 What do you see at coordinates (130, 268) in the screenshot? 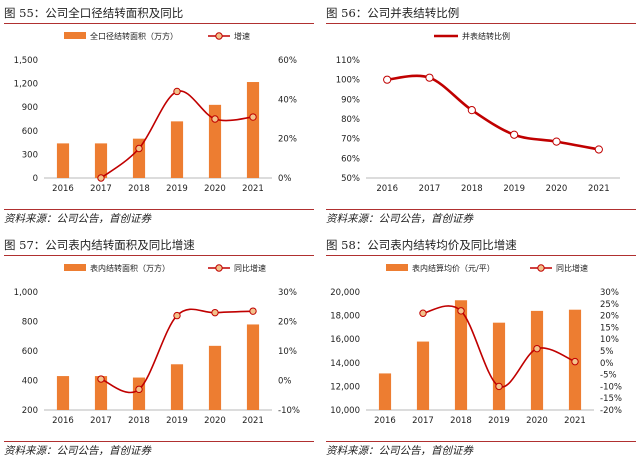
I see `legend-label-bar: 表内结转面积（万方）` at bounding box center [130, 268].